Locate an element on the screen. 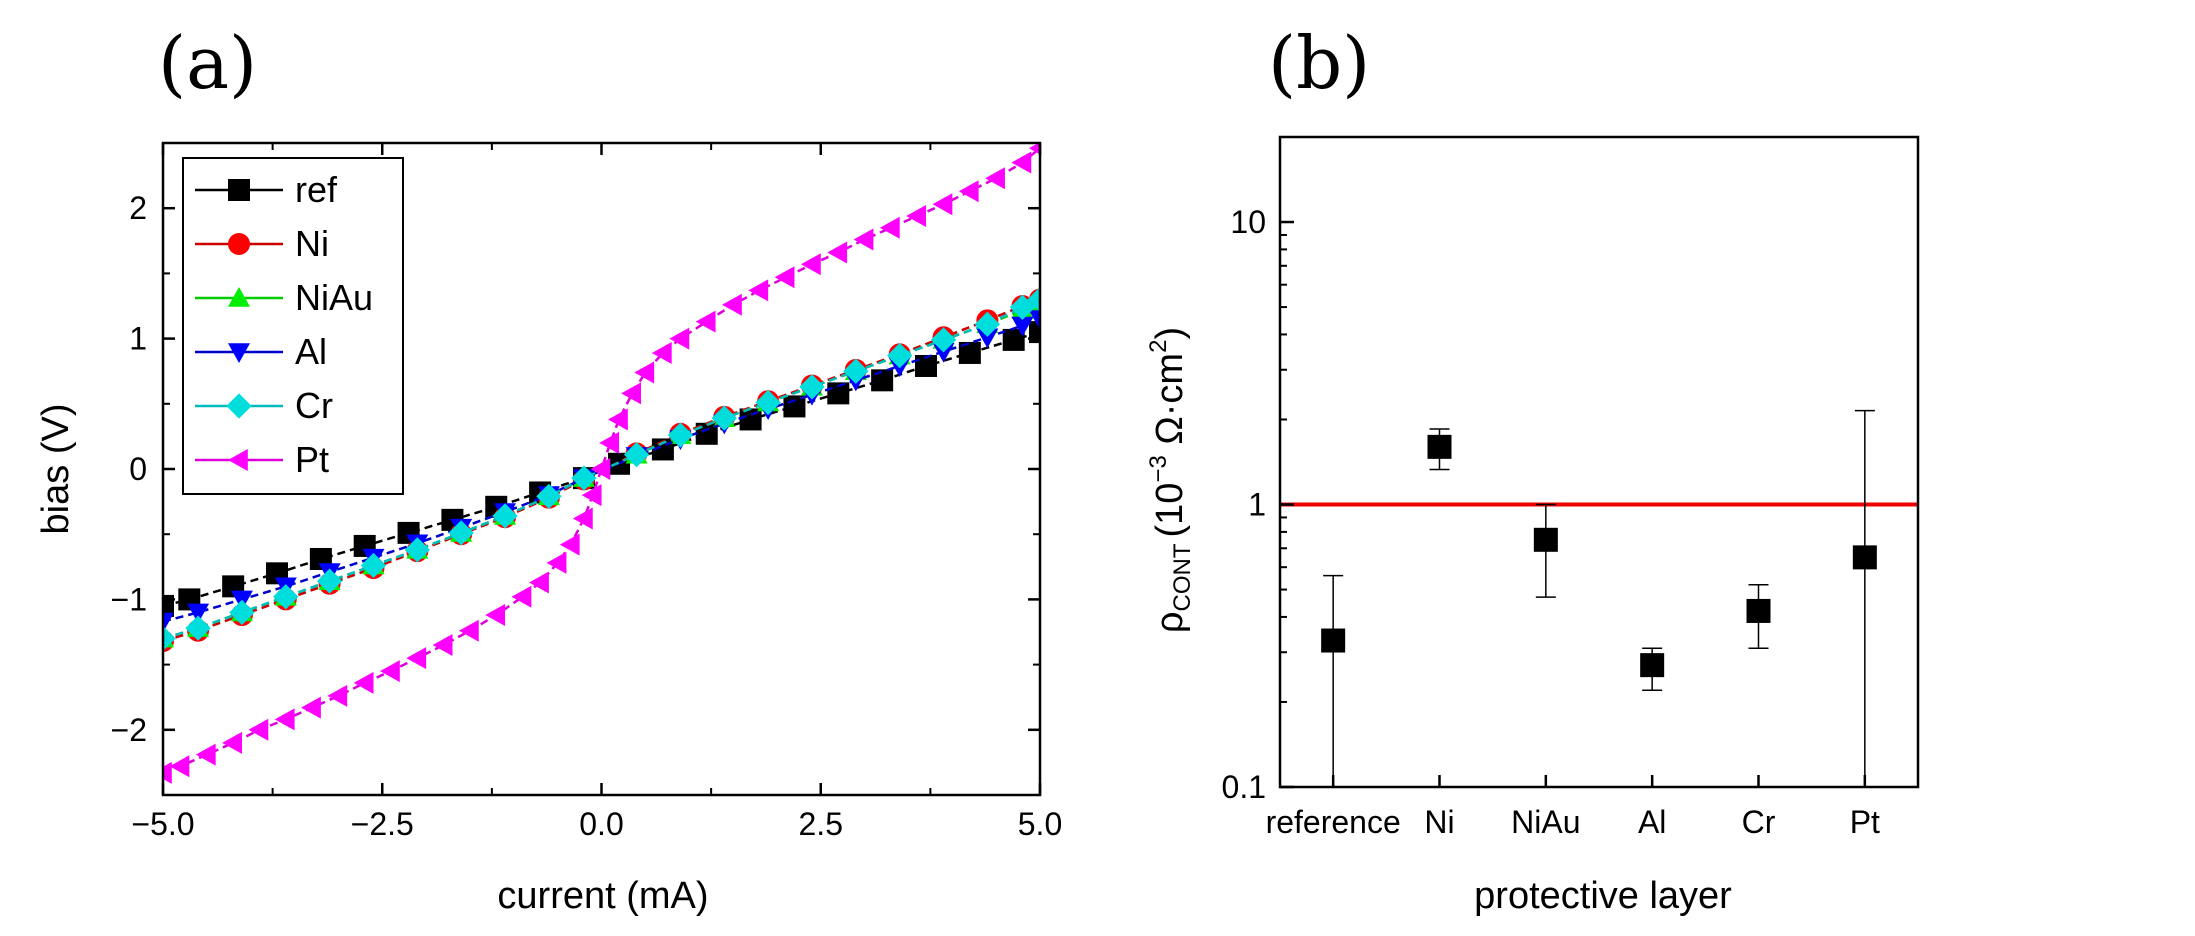 This screenshot has width=2195, height=936. legend-entry-pt: Pt is located at coordinates (262, 459).